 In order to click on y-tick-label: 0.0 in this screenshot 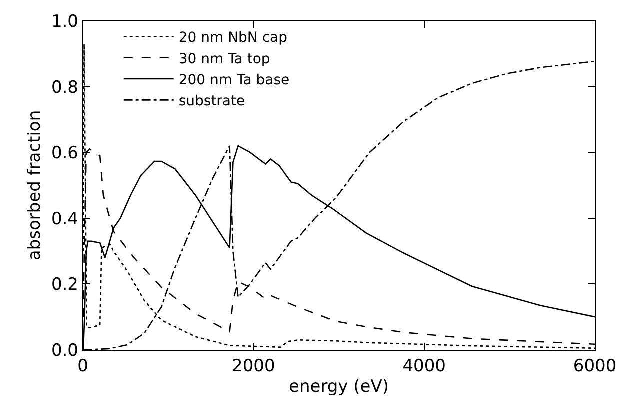, I will do `click(64, 350)`.